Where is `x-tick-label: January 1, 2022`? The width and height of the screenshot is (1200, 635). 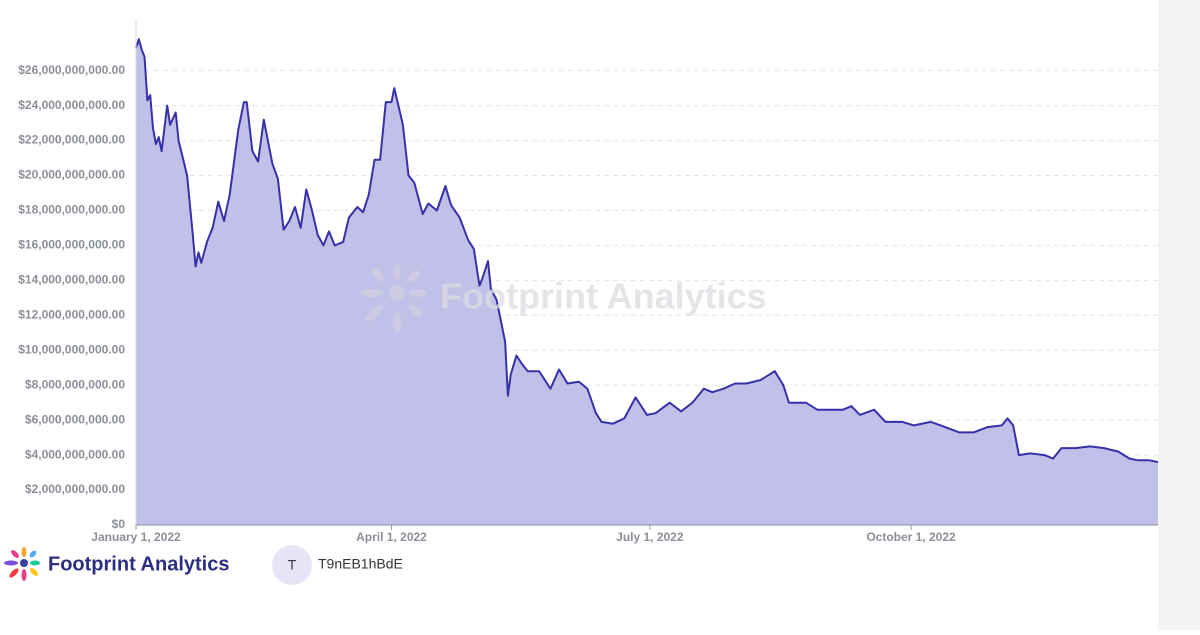 x-tick-label: January 1, 2022 is located at coordinates (136, 537).